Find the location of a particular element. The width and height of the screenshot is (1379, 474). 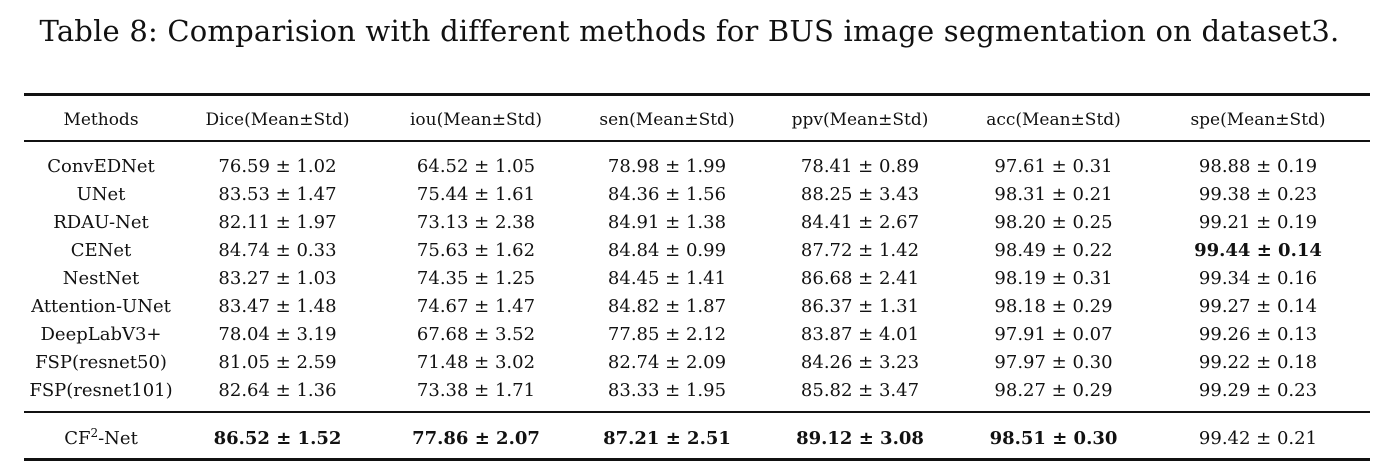

value-cell: 98.49 ± 0.22 is located at coordinates (1053, 250).